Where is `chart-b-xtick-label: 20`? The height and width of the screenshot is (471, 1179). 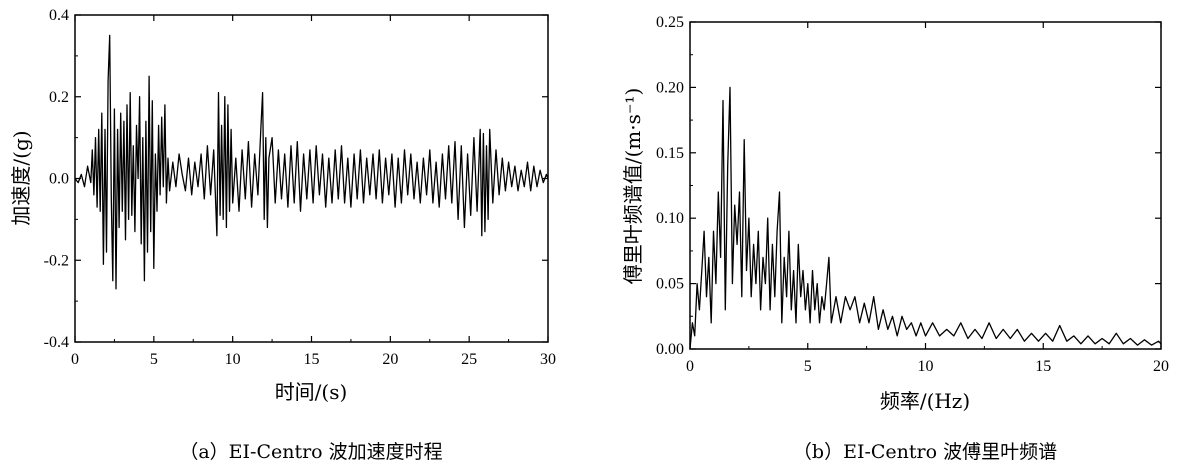 chart-b-xtick-label: 20 is located at coordinates (1161, 366).